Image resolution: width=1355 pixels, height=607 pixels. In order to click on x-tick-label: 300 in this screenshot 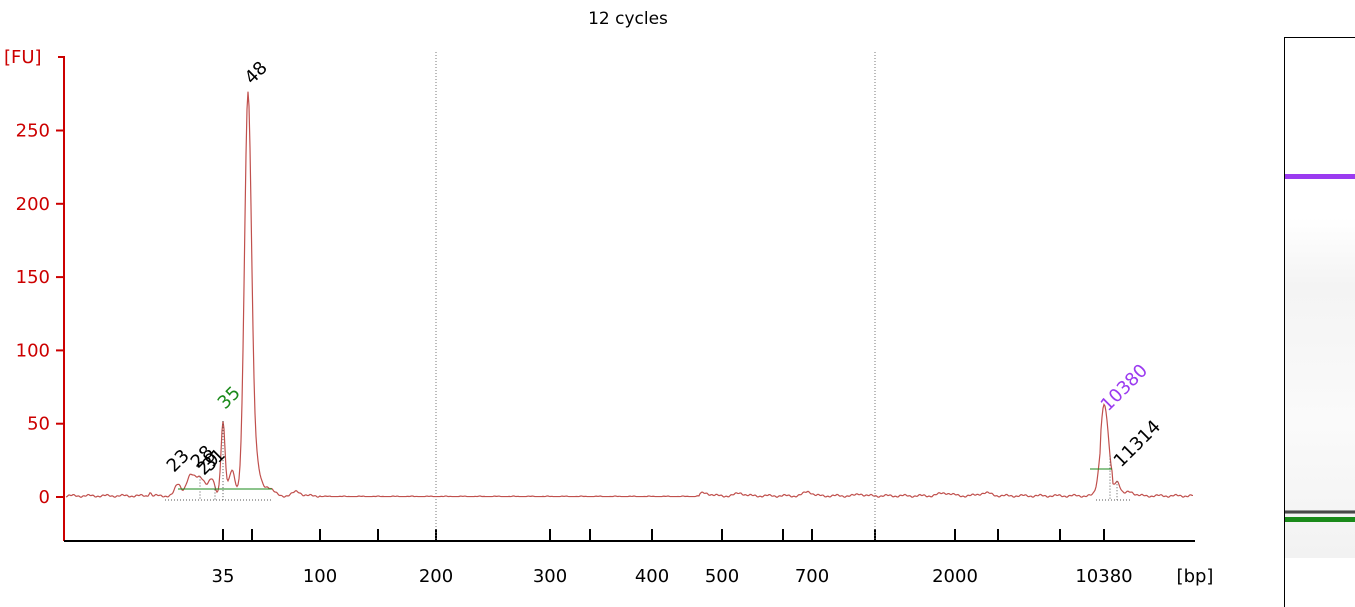, I will do `click(550, 576)`.